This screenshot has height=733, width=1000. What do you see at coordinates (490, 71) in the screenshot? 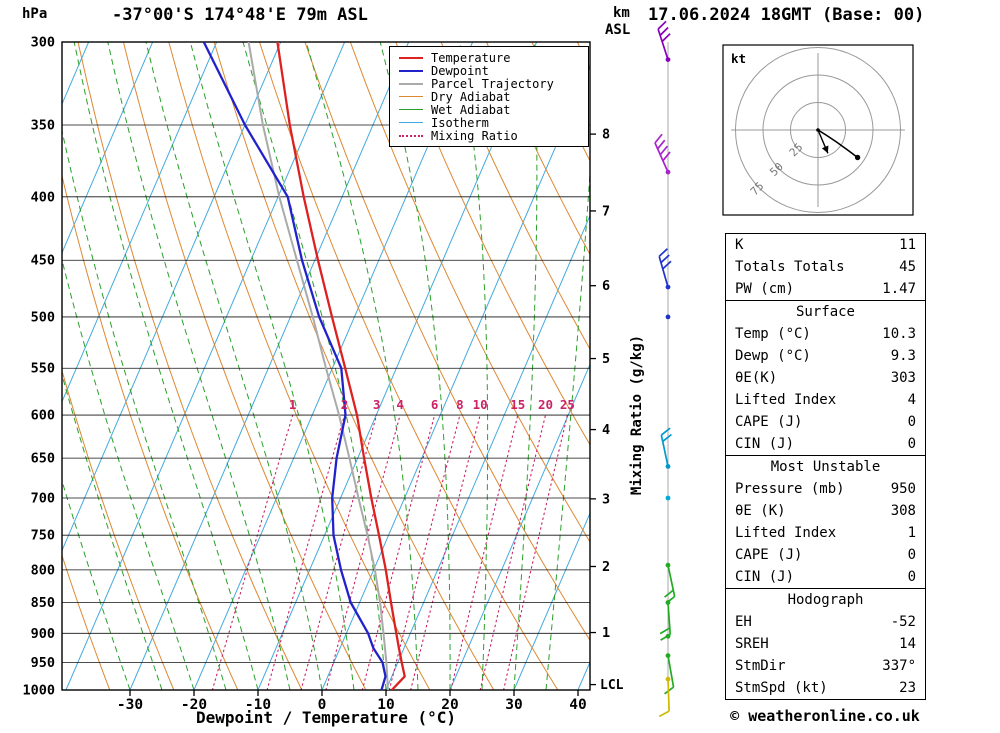
I see `legend-item-dewpoint: Dewpoint` at bounding box center [490, 71].